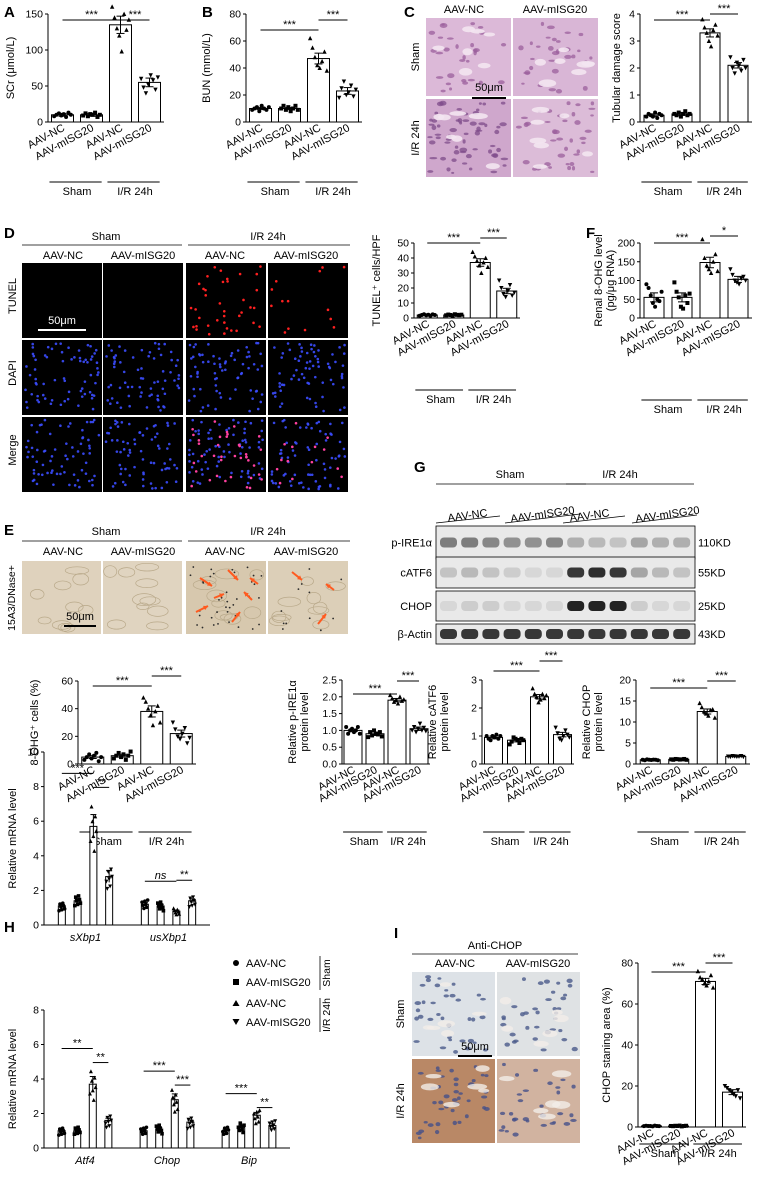 This screenshot has height=1187, width=758. What do you see at coordinates (625, 702) in the screenshot?
I see `y-tick-label: 15` at bounding box center [625, 702].